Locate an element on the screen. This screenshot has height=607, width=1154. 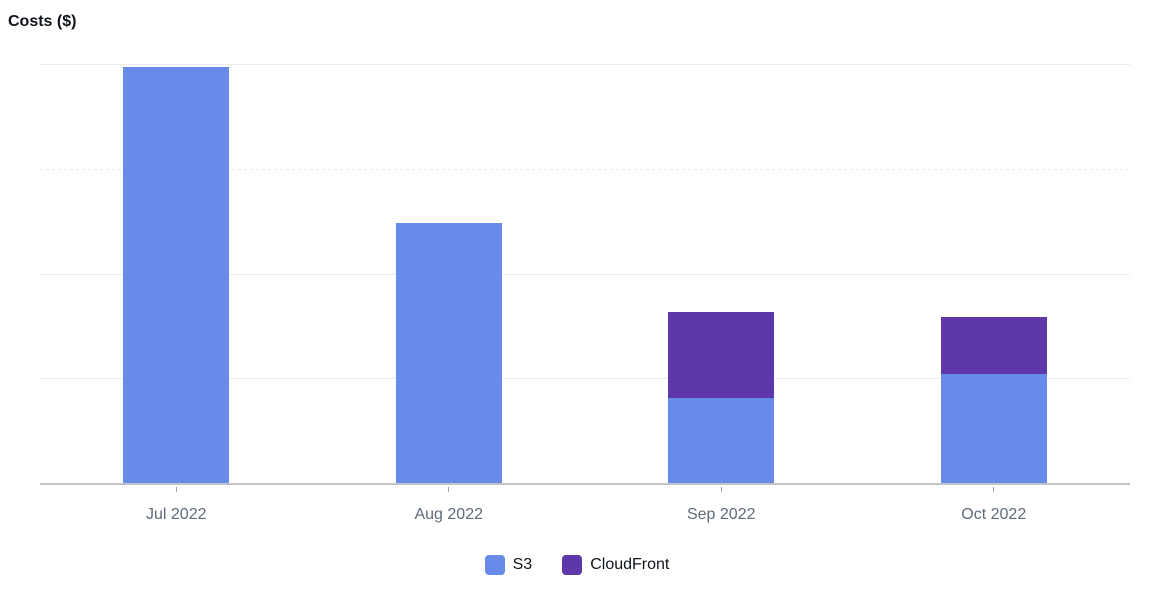
x-axis-ticks is located at coordinates (585, 489).